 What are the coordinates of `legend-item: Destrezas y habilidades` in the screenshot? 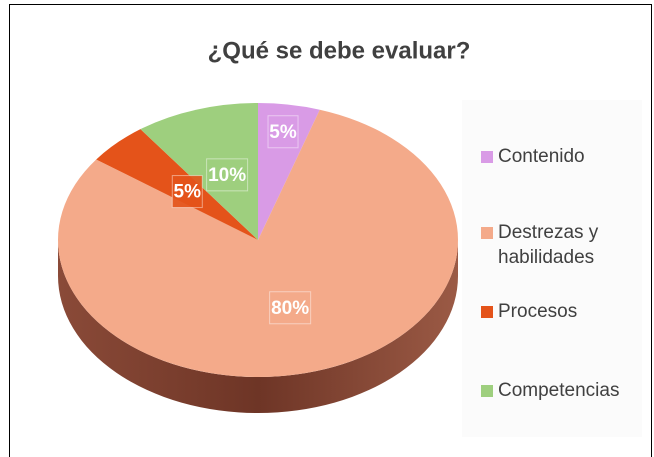 It's located at (559, 245).